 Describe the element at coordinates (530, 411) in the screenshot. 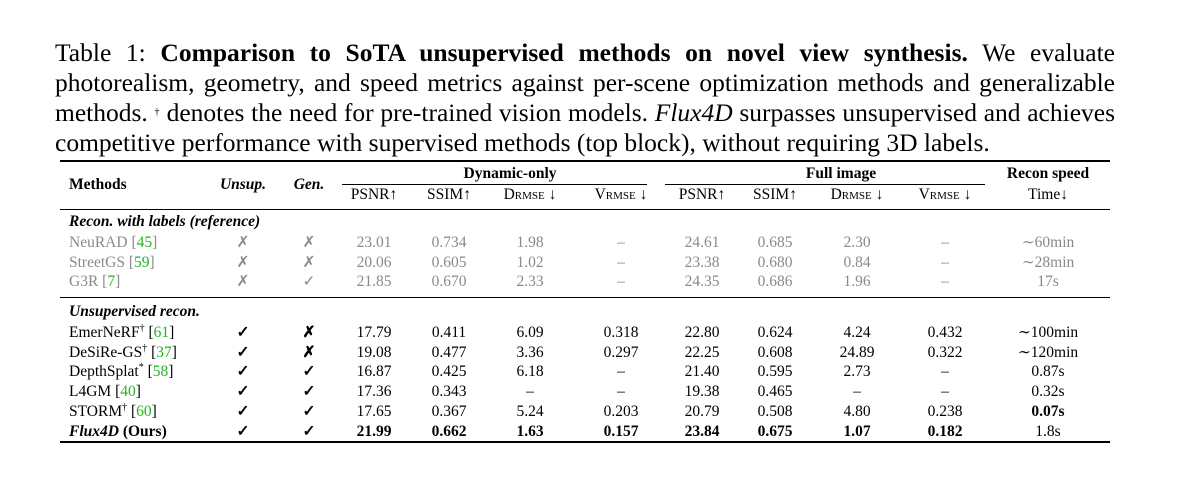

I see `metric-cell: 5.24` at that location.